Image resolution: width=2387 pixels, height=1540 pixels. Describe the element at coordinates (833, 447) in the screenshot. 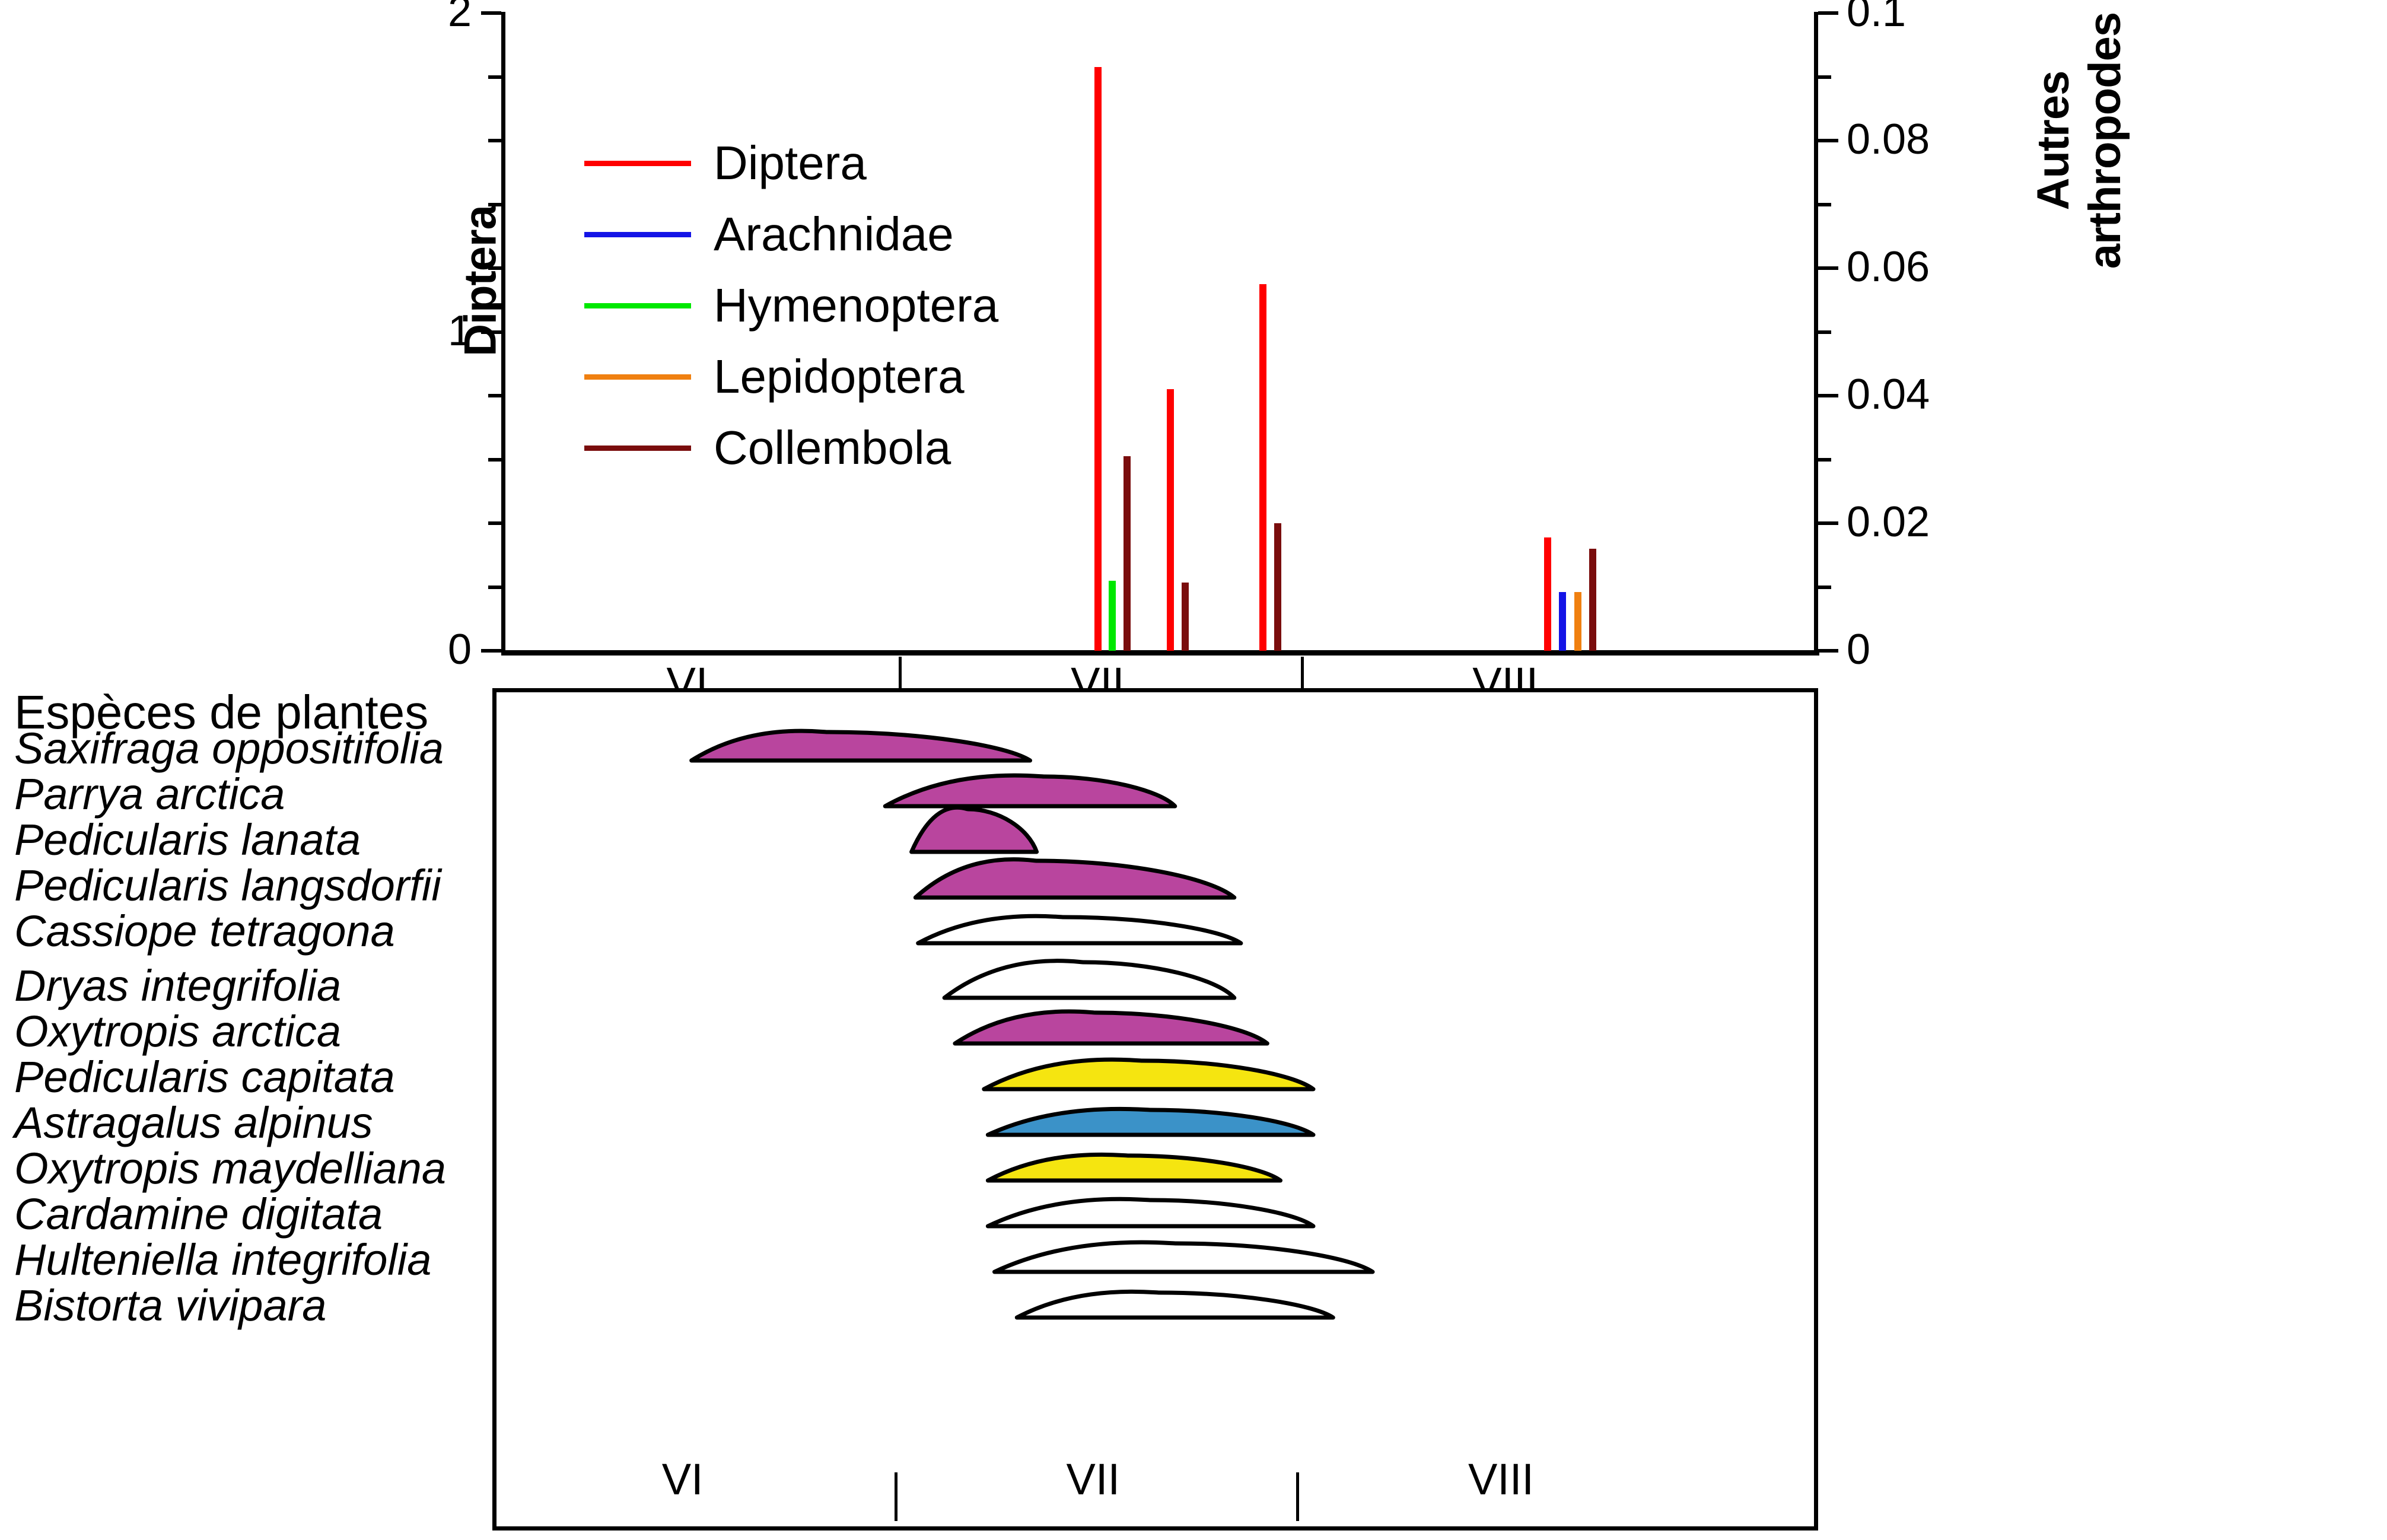

I see `legend-label: Collembola` at that location.